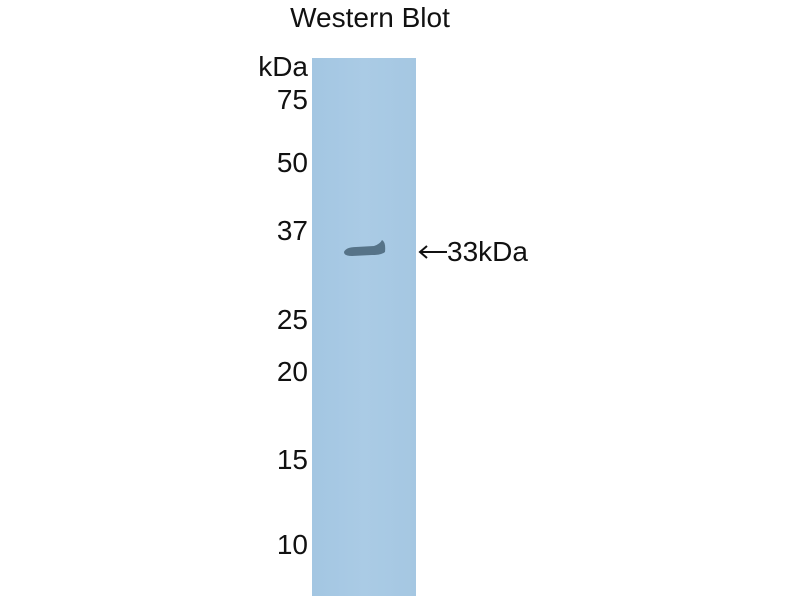 Image resolution: width=800 pixels, height=600 pixels. What do you see at coordinates (292, 230) in the screenshot?
I see `marker-37: 37` at bounding box center [292, 230].